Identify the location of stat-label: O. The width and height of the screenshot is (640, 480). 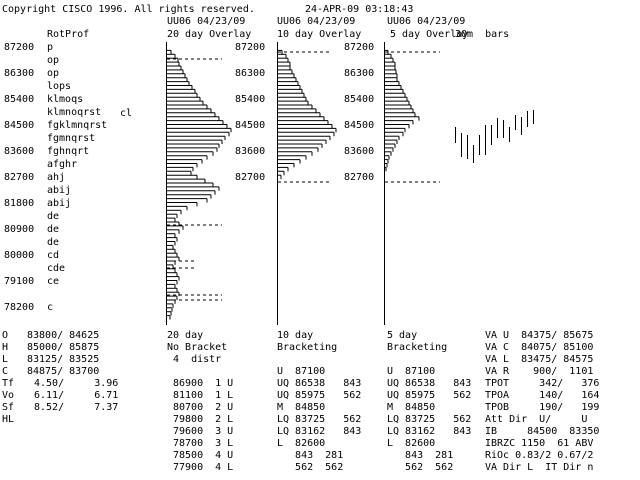
(5, 335).